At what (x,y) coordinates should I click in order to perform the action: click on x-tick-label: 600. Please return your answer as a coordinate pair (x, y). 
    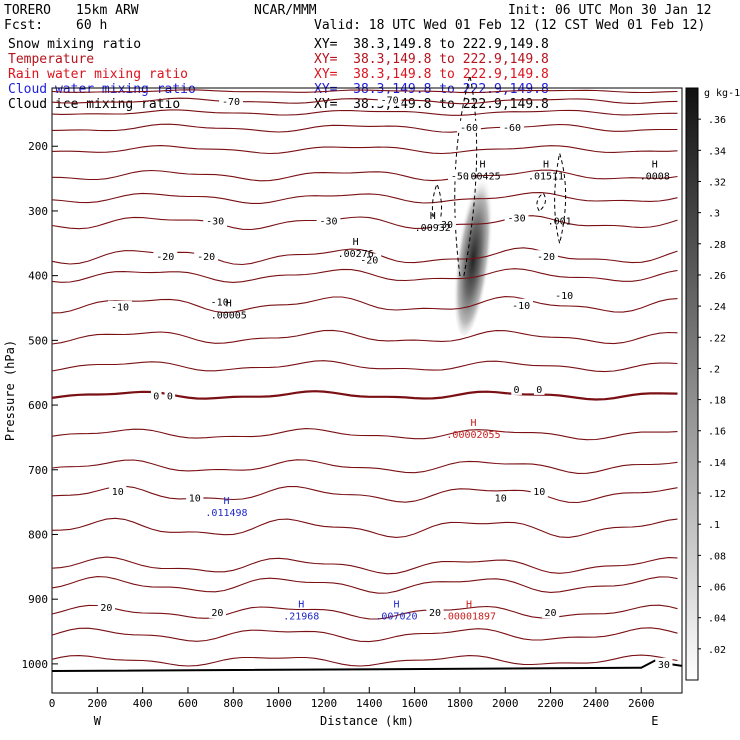
    Looking at the image, I should click on (188, 703).